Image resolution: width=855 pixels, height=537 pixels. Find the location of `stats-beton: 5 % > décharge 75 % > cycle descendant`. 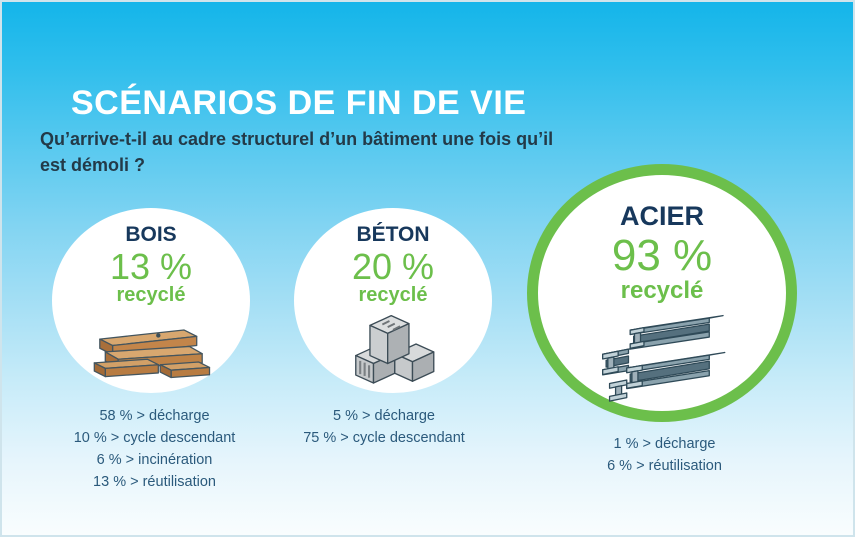

stats-beton: 5 % > décharge 75 % > cycle descendant is located at coordinates (384, 427).